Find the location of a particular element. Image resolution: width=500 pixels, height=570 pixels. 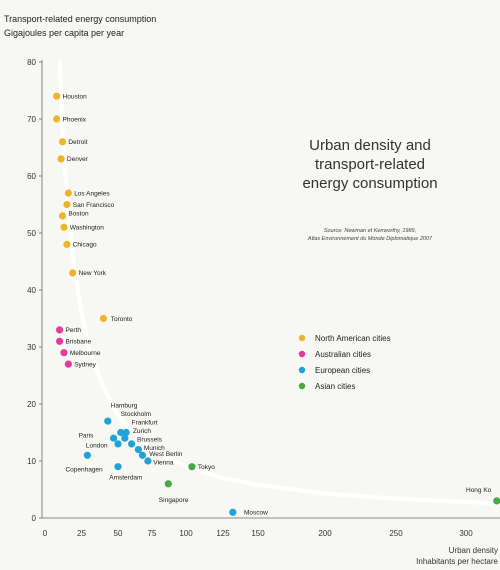

point-label: Zurich is located at coordinates (142, 431).